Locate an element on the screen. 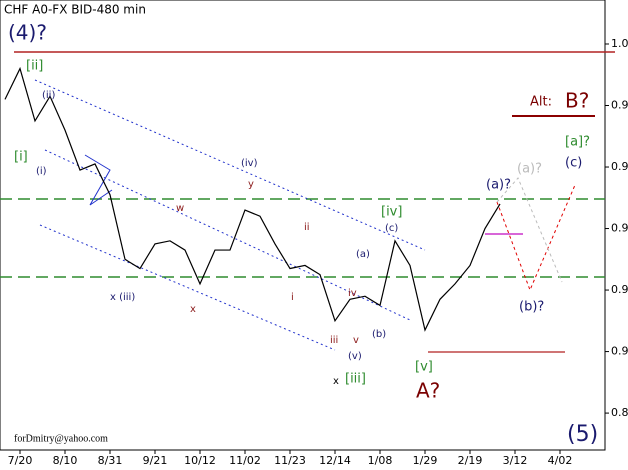 This screenshot has height=470, width=628. wave-label: forDmitry@yahoo.com is located at coordinates (61, 438).